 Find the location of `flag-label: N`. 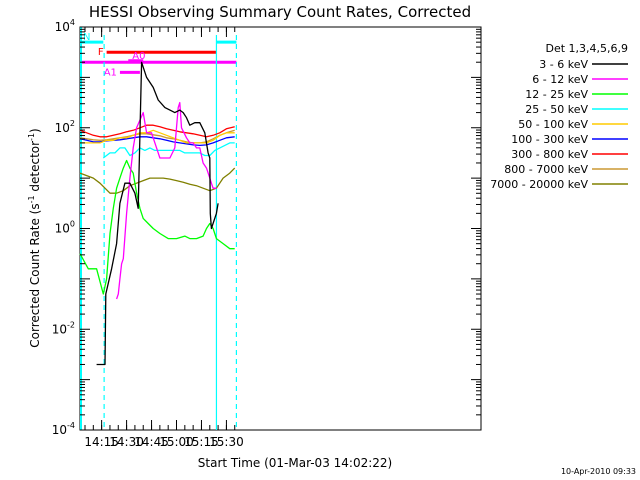

flag-label: N is located at coordinates (86, 37).